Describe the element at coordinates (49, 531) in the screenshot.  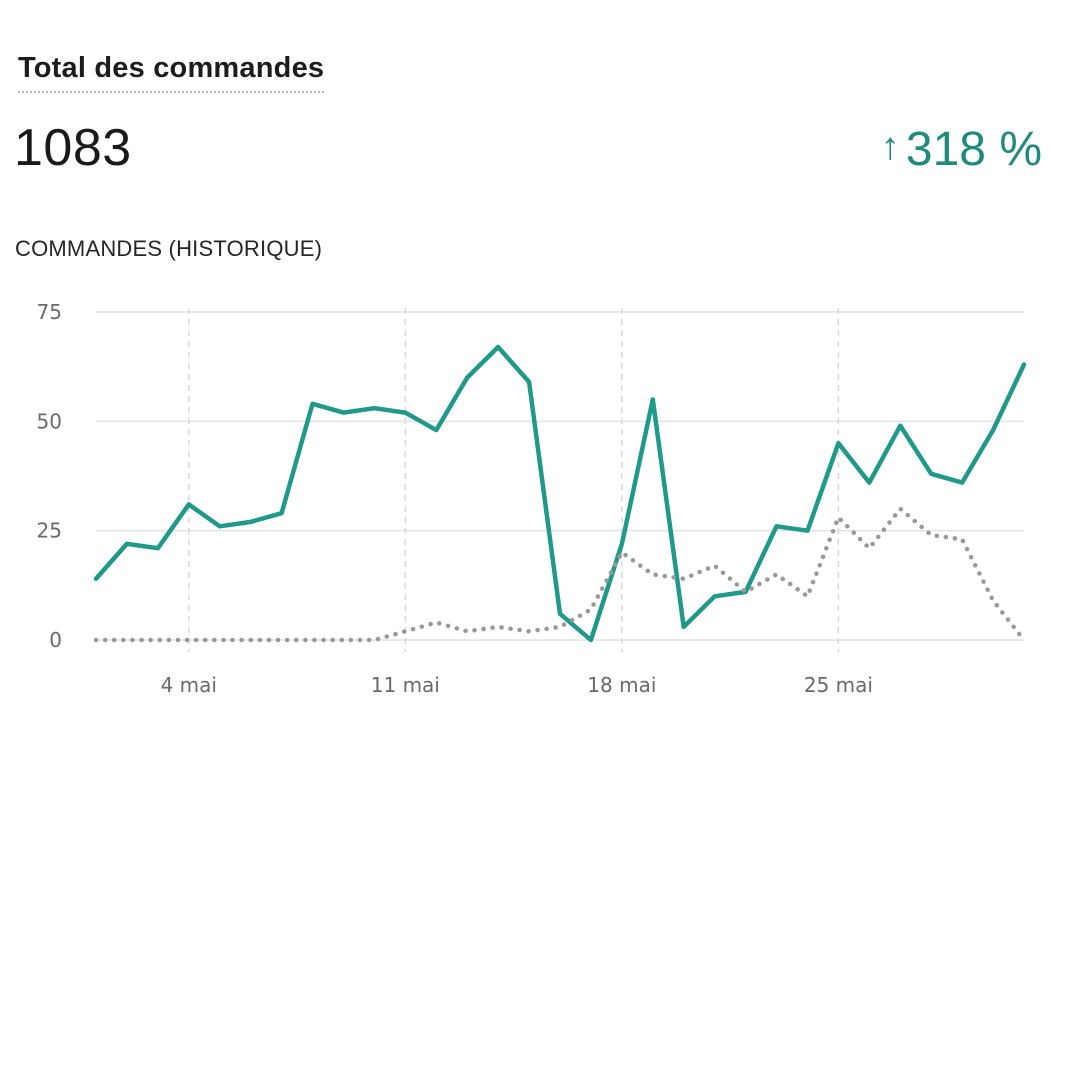
I see `y-tick-label: 25` at that location.